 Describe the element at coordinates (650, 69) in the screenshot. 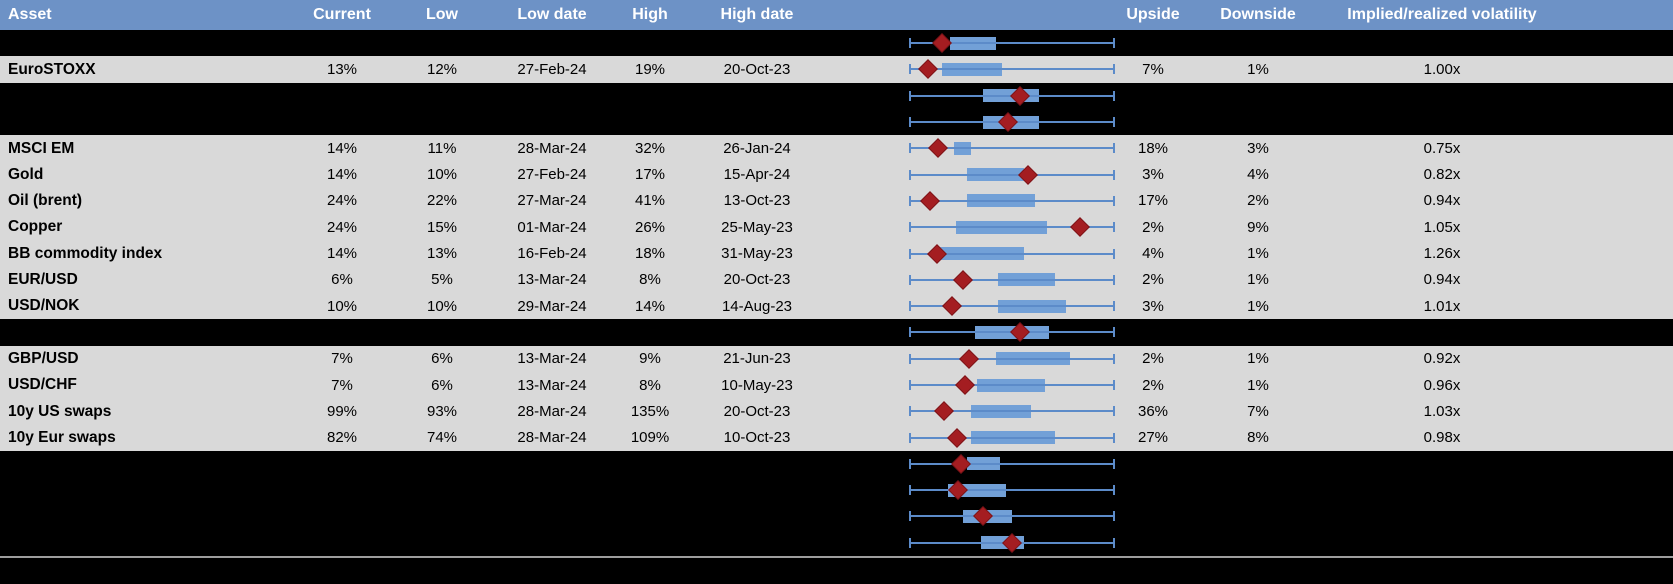

I see `cell-high: 19%` at that location.